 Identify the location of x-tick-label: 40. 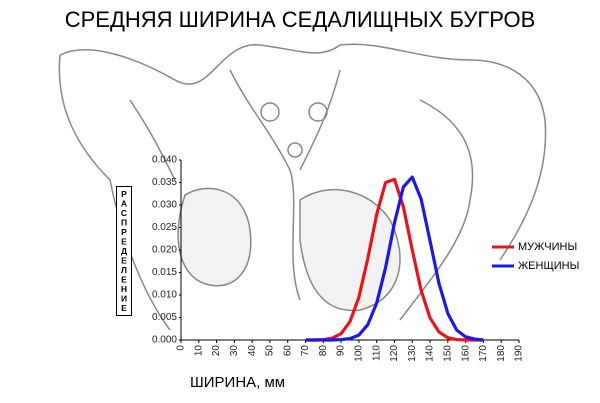
(252, 351).